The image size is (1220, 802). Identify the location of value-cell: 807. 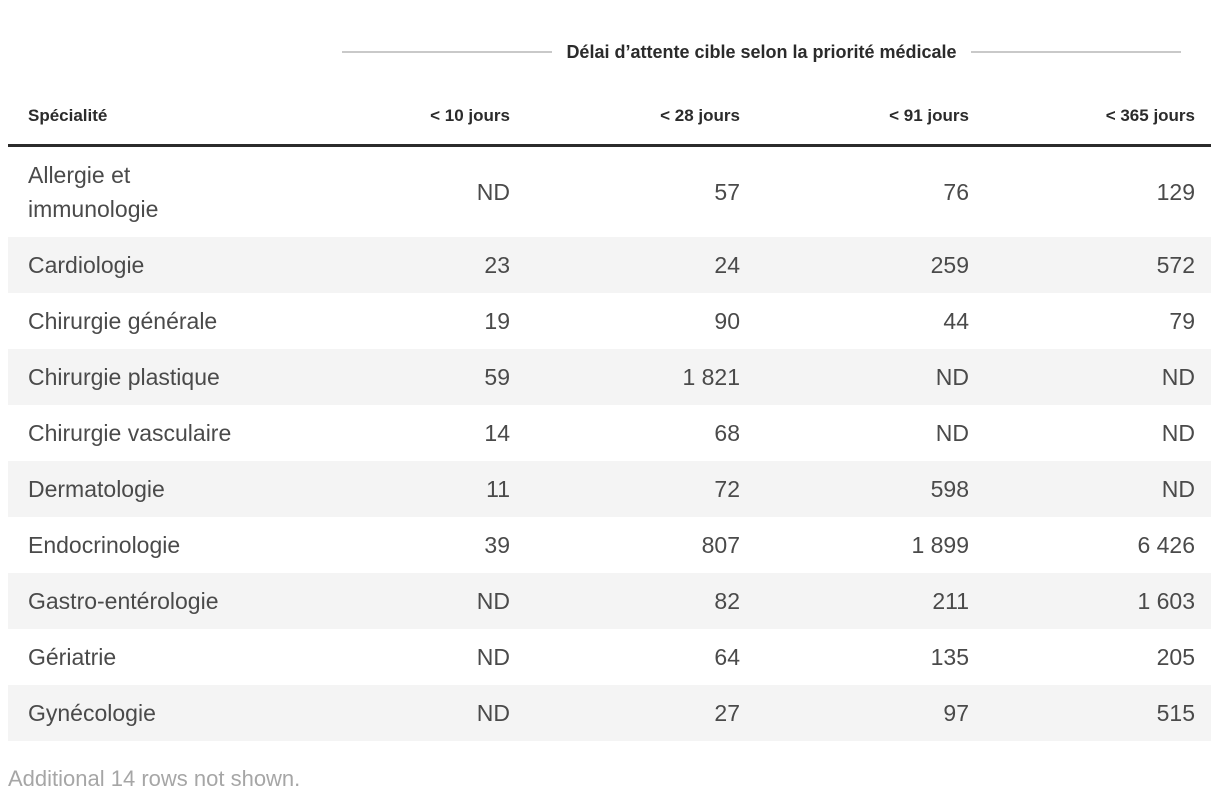
(720, 544).